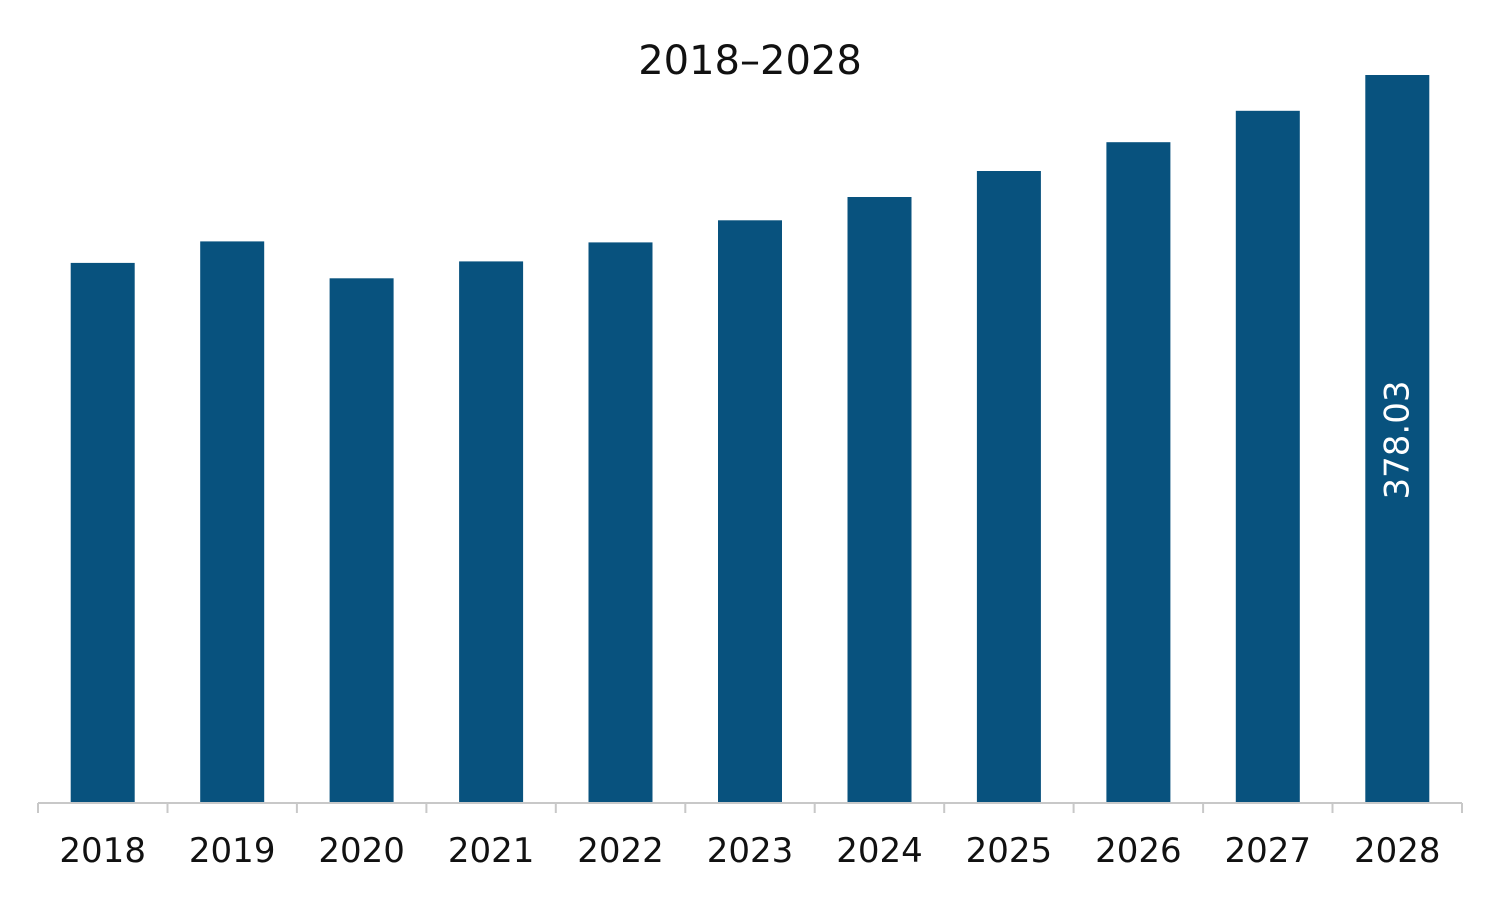 This screenshot has height=901, width=1500. What do you see at coordinates (1138, 851) in the screenshot?
I see `x-tick-label-2026: 2026` at bounding box center [1138, 851].